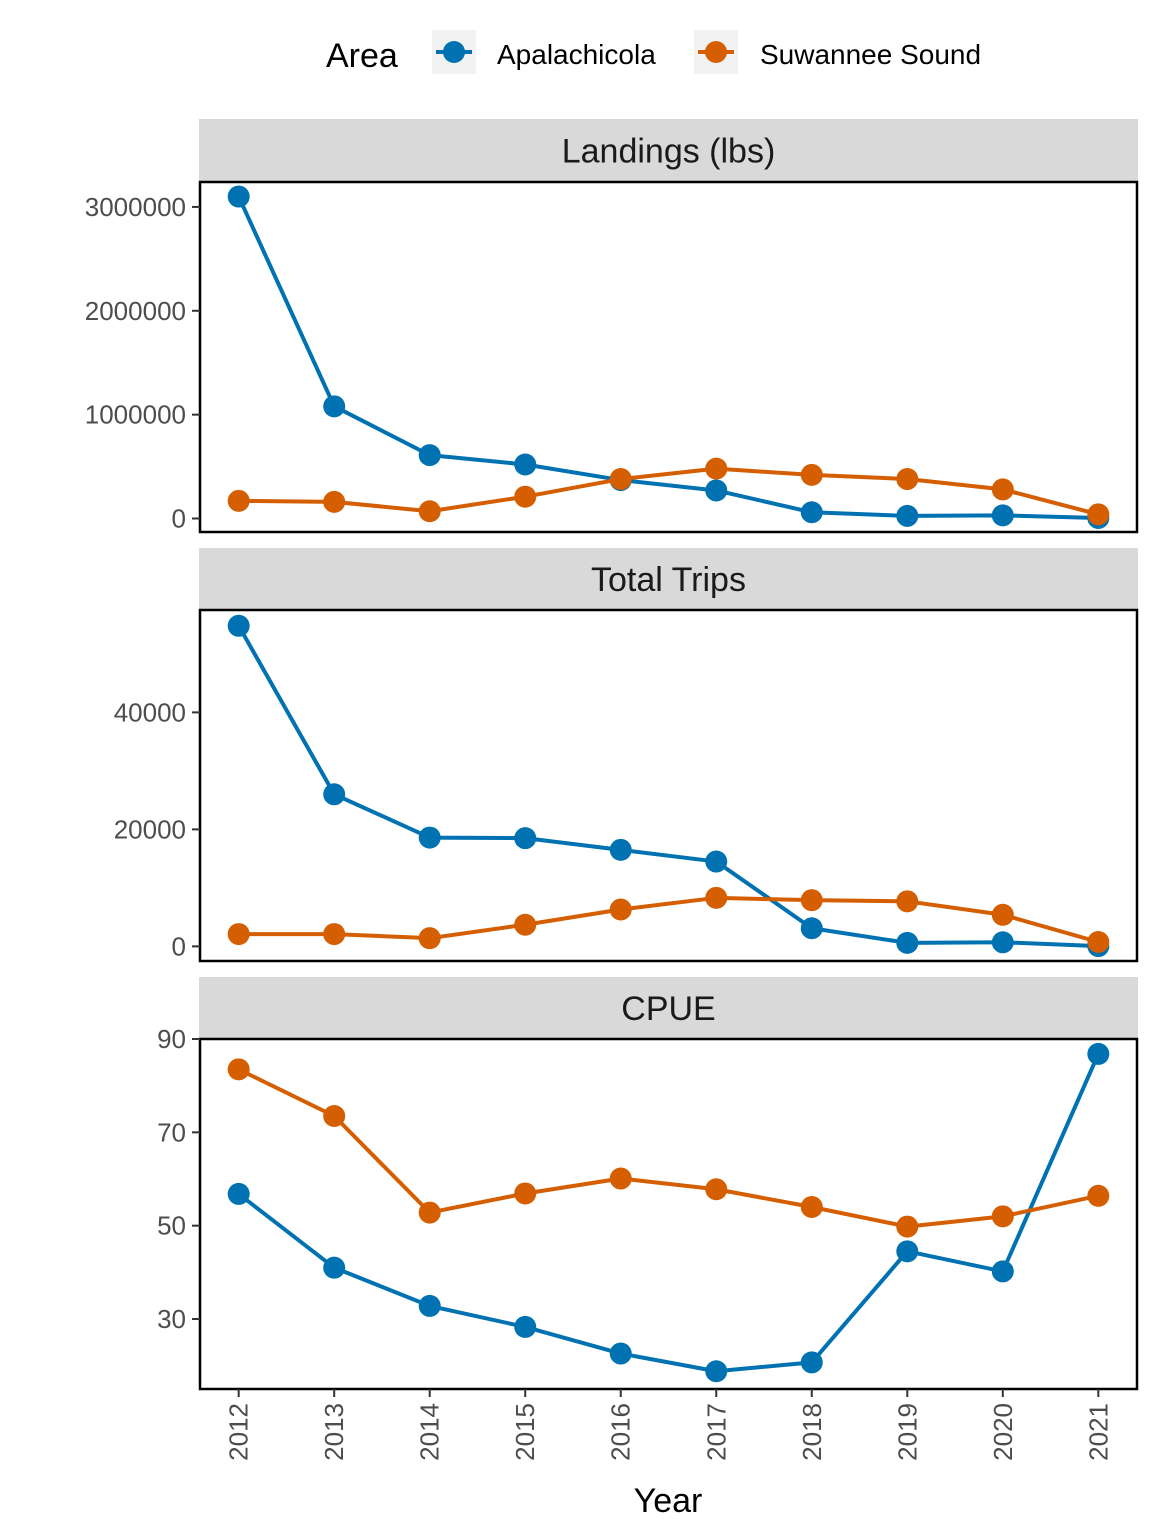 This screenshot has height=1536, width=1152. What do you see at coordinates (238, 1069) in the screenshot?
I see `point-cpue-suwannee-sound-2012` at bounding box center [238, 1069].